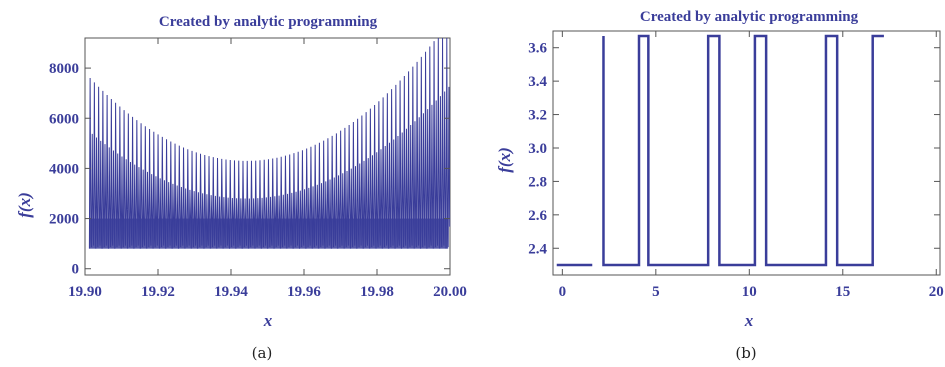 The image size is (945, 367). I want to click on chart-b-xlabel: x, so click(749, 320).